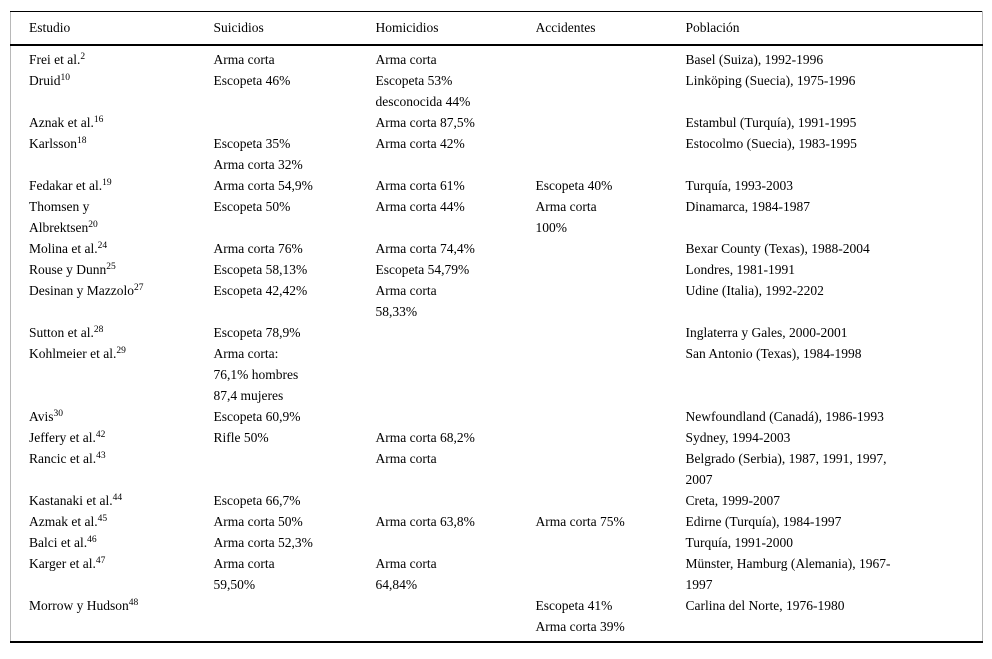 Image resolution: width=992 pixels, height=659 pixels. Describe the element at coordinates (93, 225) in the screenshot. I see `reference-superscript: 20` at that location.